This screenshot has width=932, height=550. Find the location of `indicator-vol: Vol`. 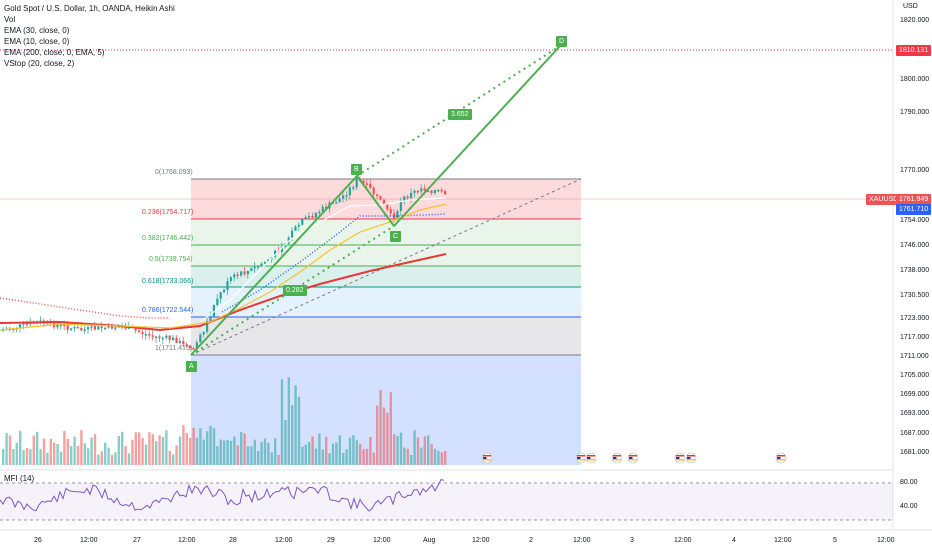

indicator-vol: Vol is located at coordinates (10, 19).